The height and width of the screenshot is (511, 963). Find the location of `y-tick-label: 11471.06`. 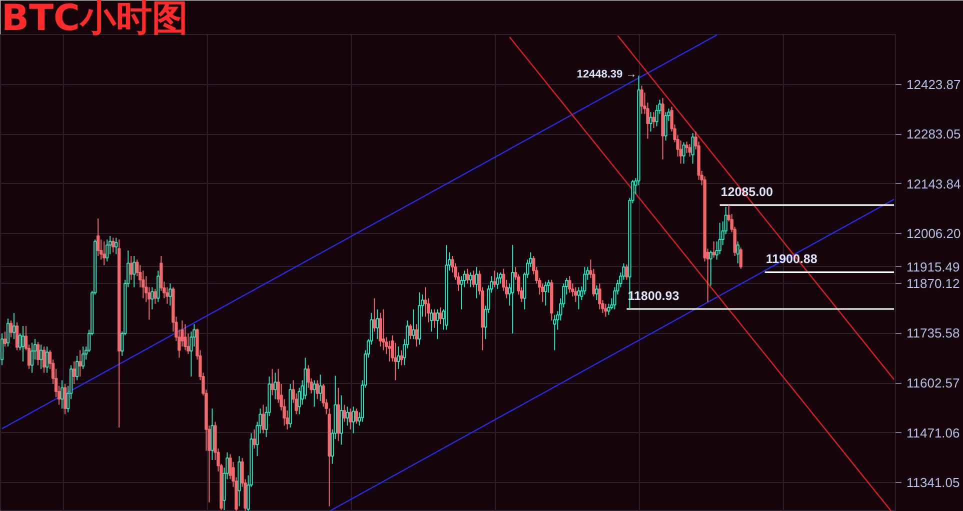

y-tick-label: 11471.06 is located at coordinates (933, 432).